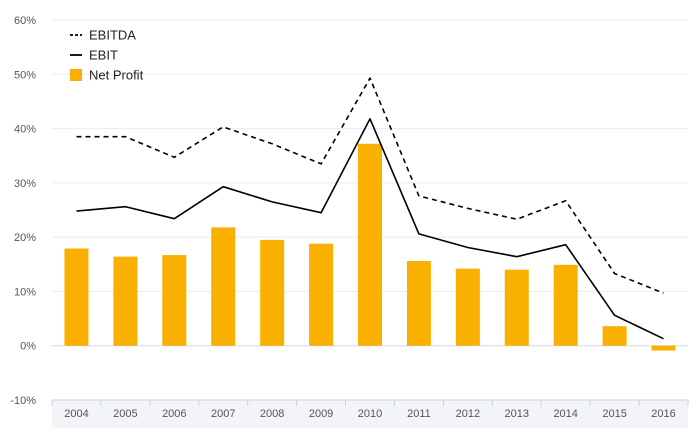 This screenshot has width=700, height=433. I want to click on x-tick-label: 2014, so click(565, 414).